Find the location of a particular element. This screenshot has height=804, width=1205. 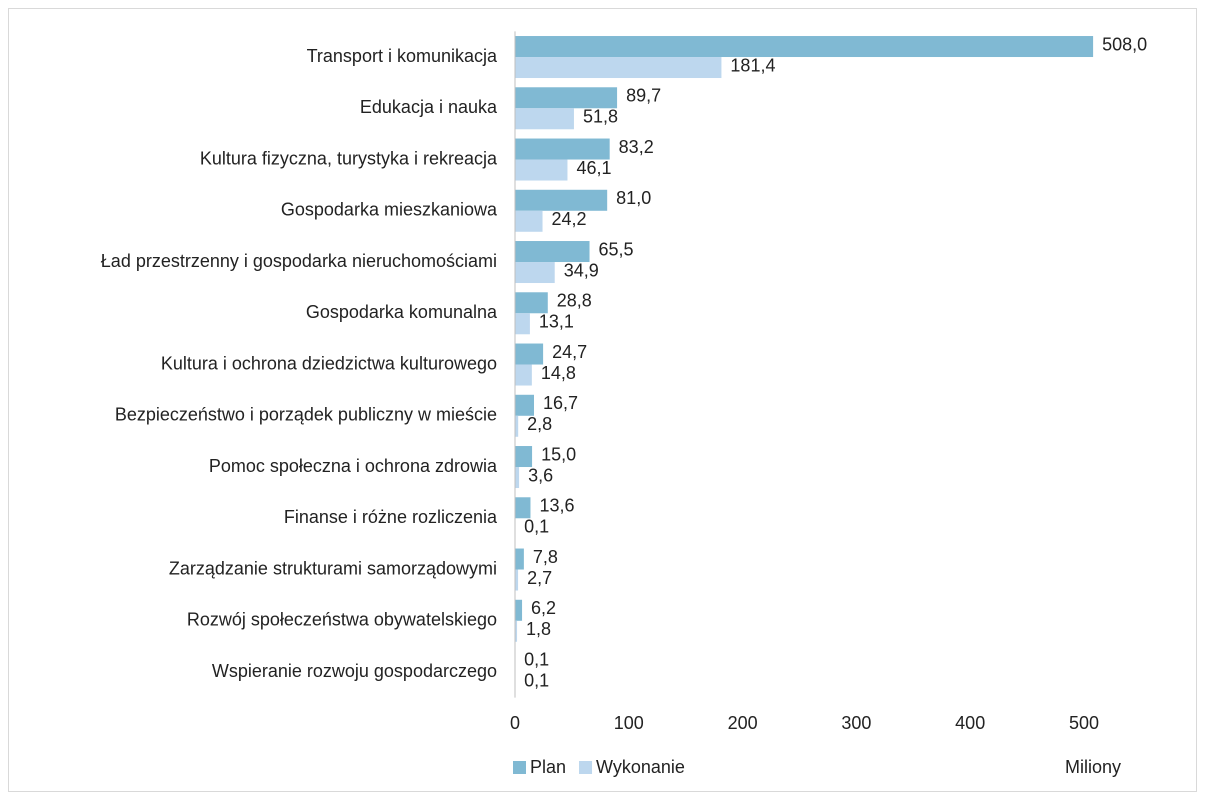

data-label: 51,8 is located at coordinates (600, 117).